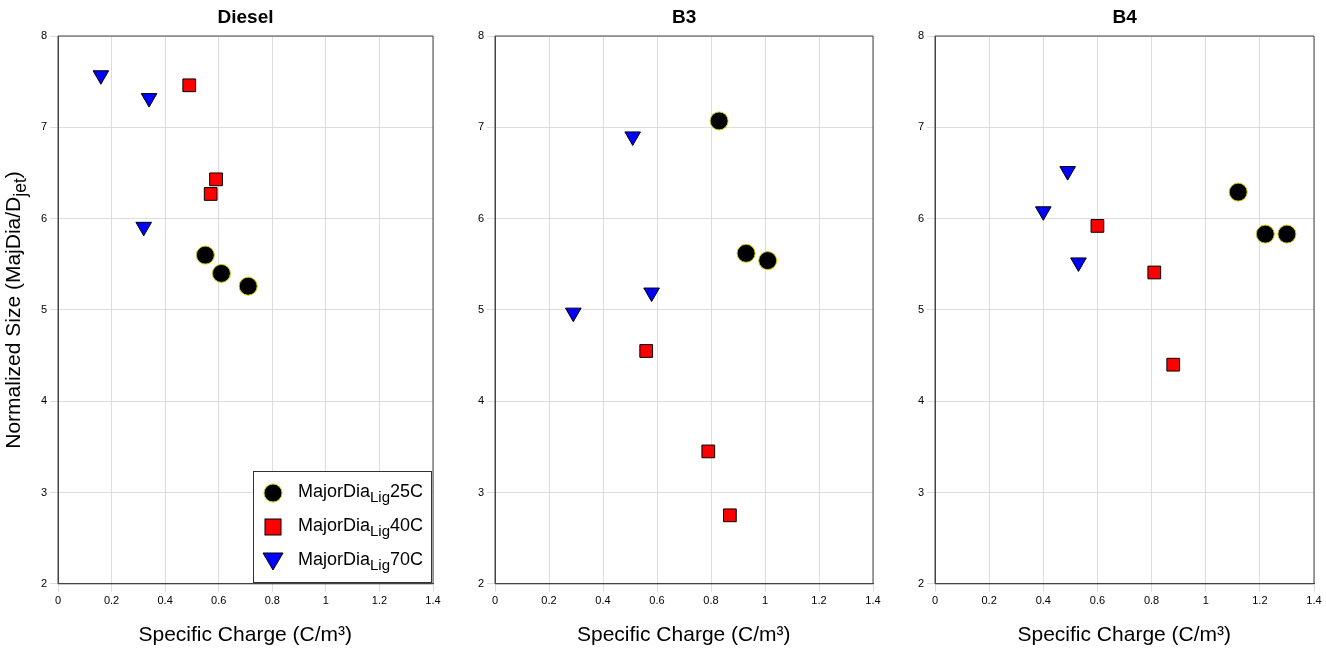 This screenshot has width=1326, height=661. What do you see at coordinates (361, 493) in the screenshot?
I see `legend-label: MajorDia$_{Lig}$25C` at bounding box center [361, 493].